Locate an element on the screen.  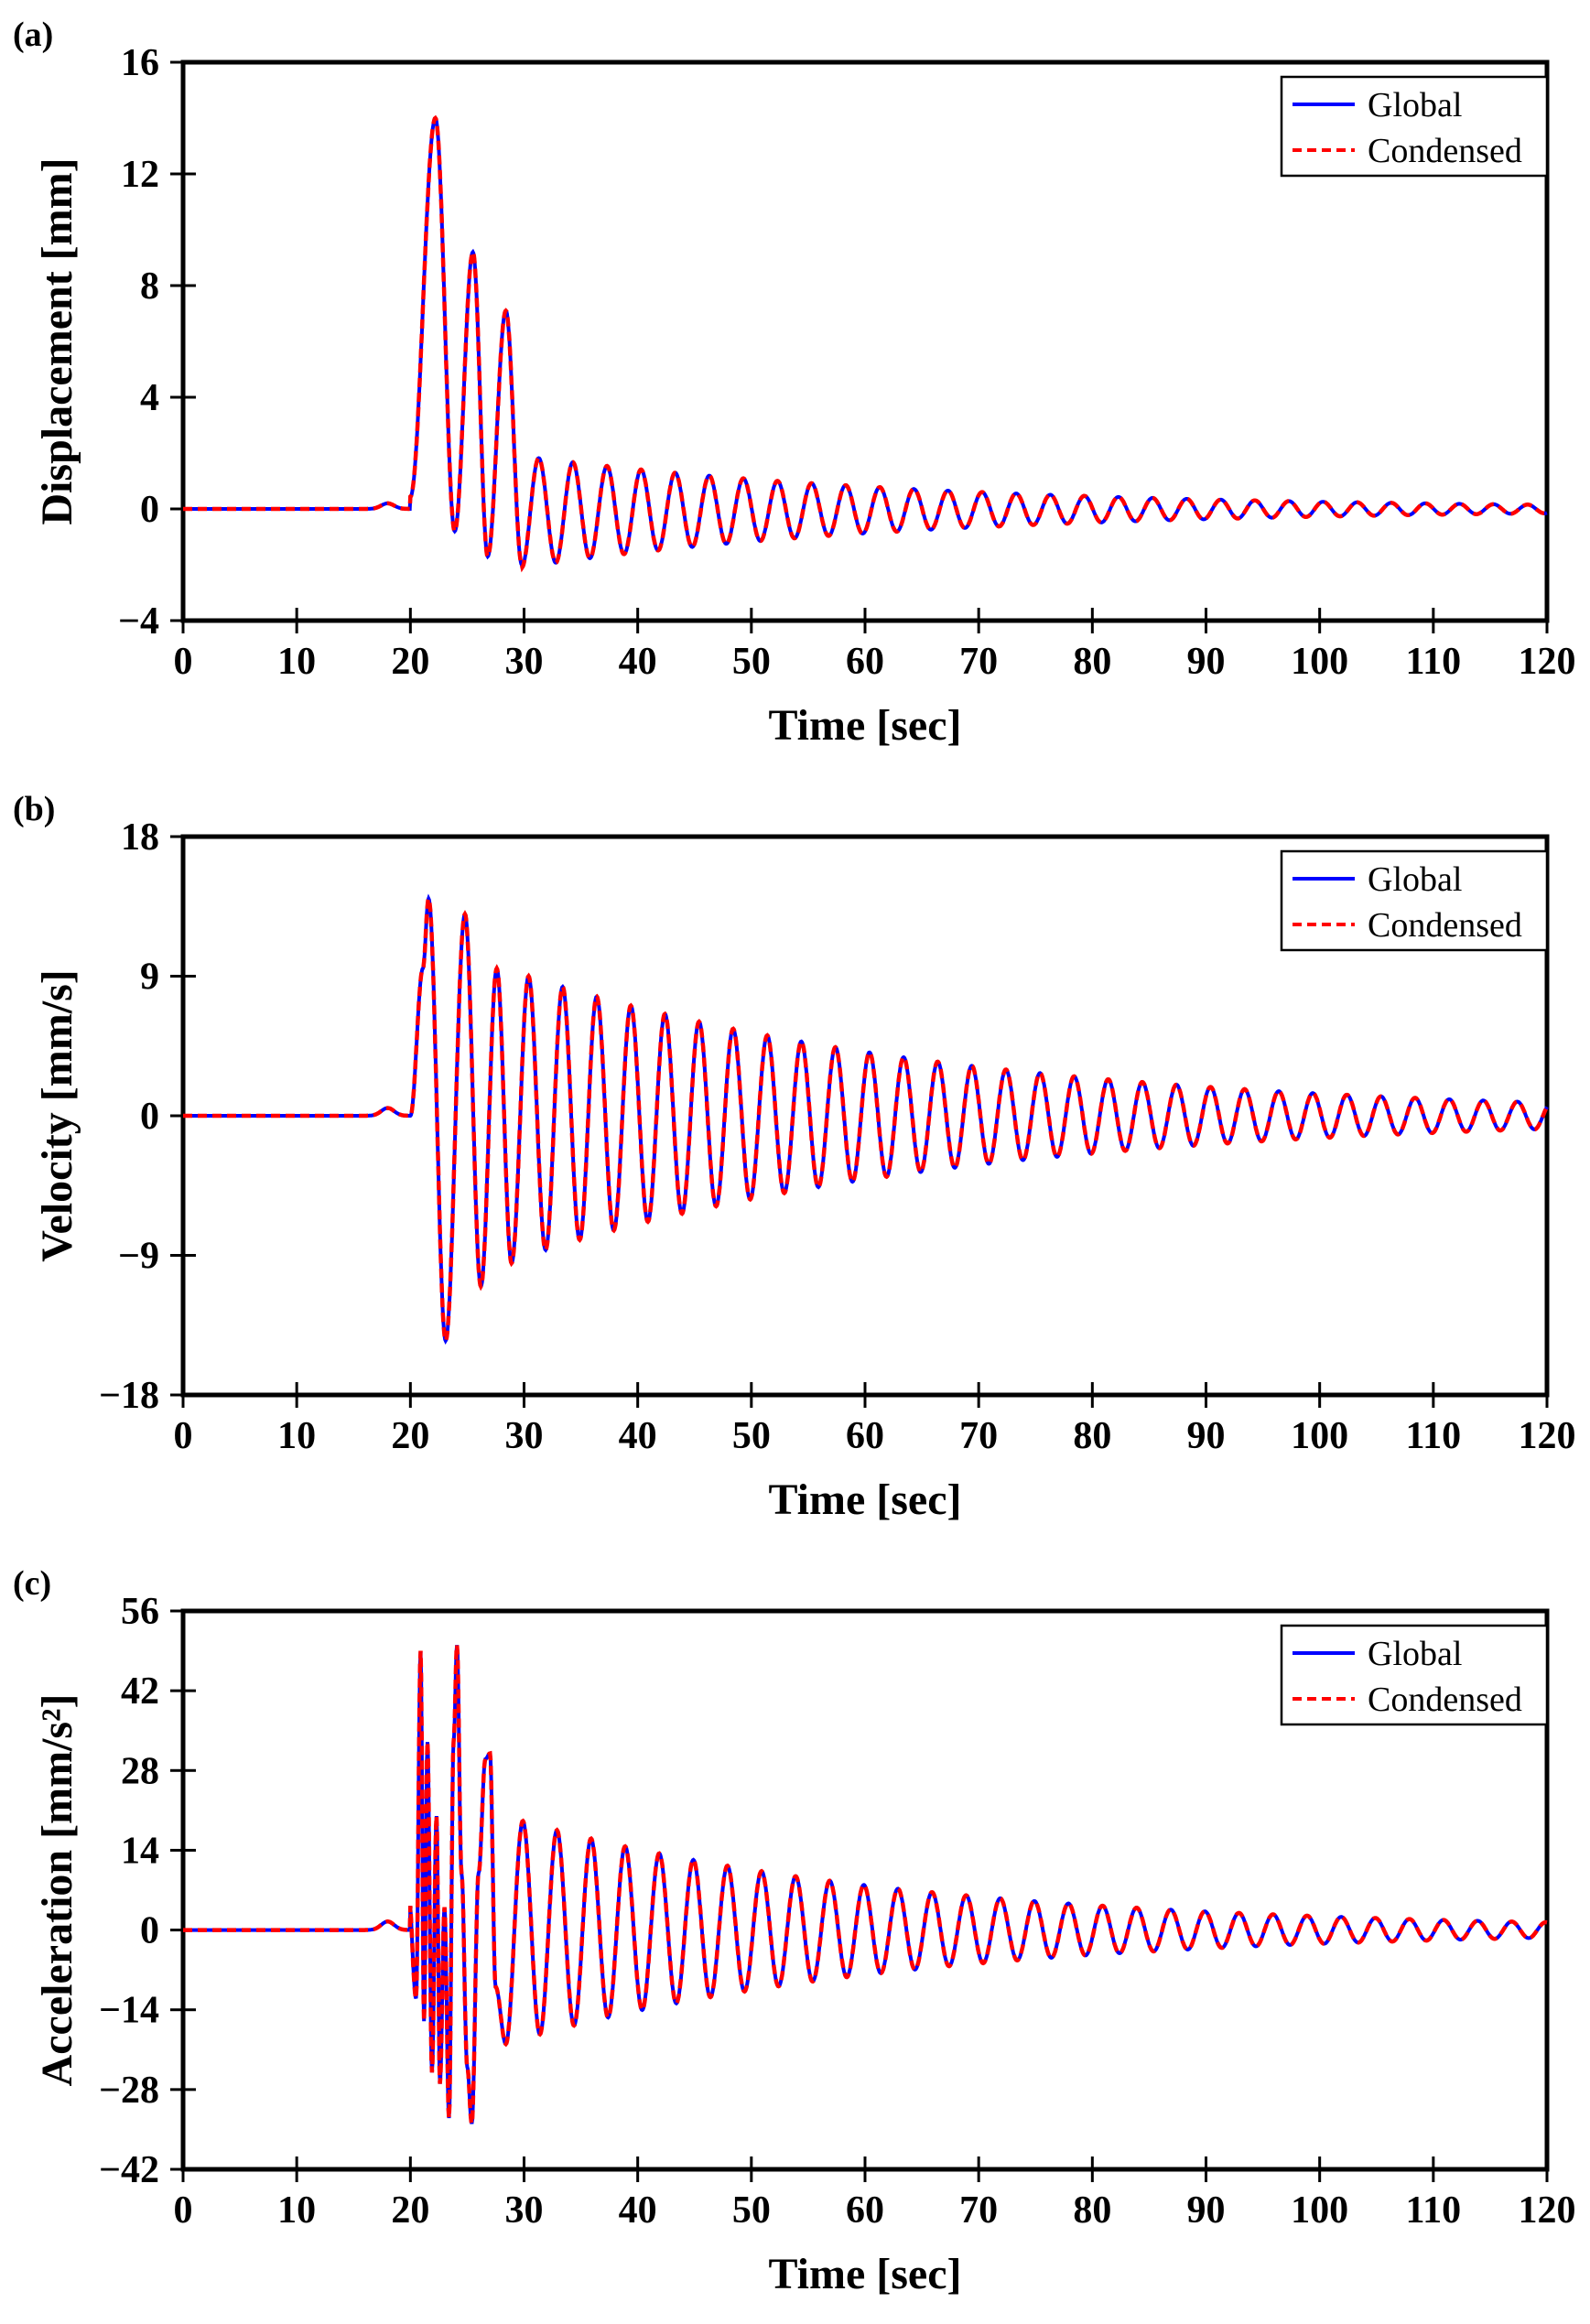
y-tick-label: 16 is located at coordinates (140, 63).